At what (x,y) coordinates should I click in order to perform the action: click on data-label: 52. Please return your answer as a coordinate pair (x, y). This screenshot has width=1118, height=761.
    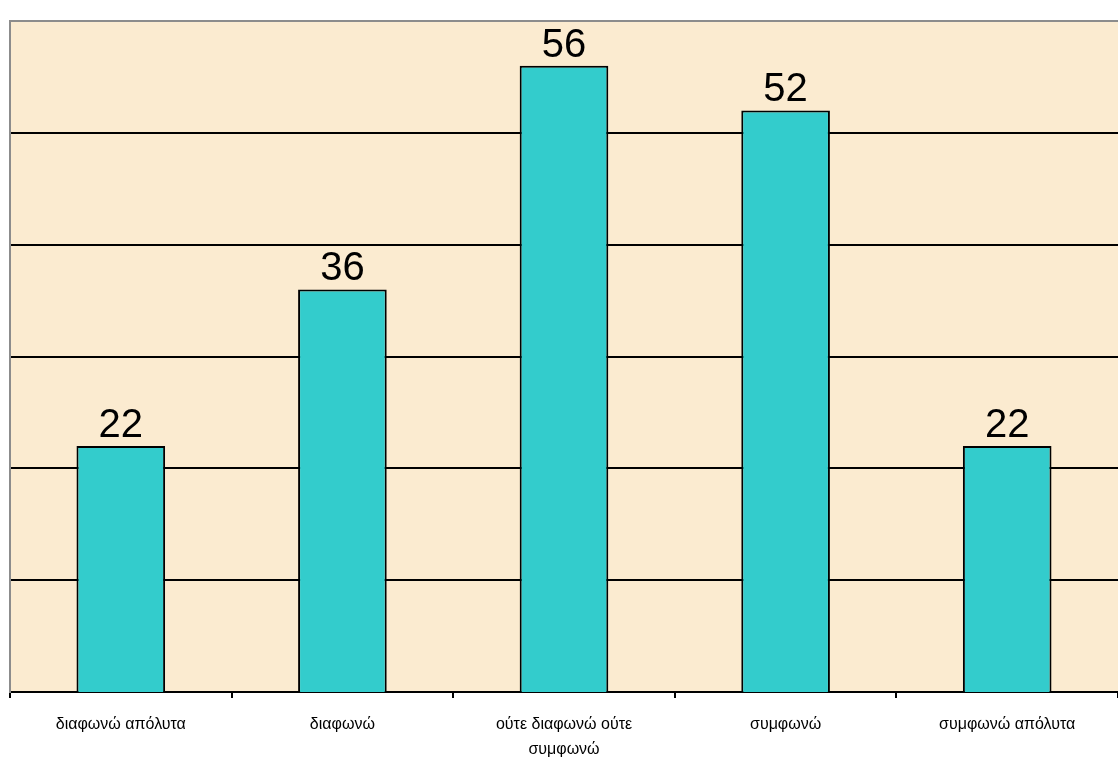
    Looking at the image, I should click on (785, 87).